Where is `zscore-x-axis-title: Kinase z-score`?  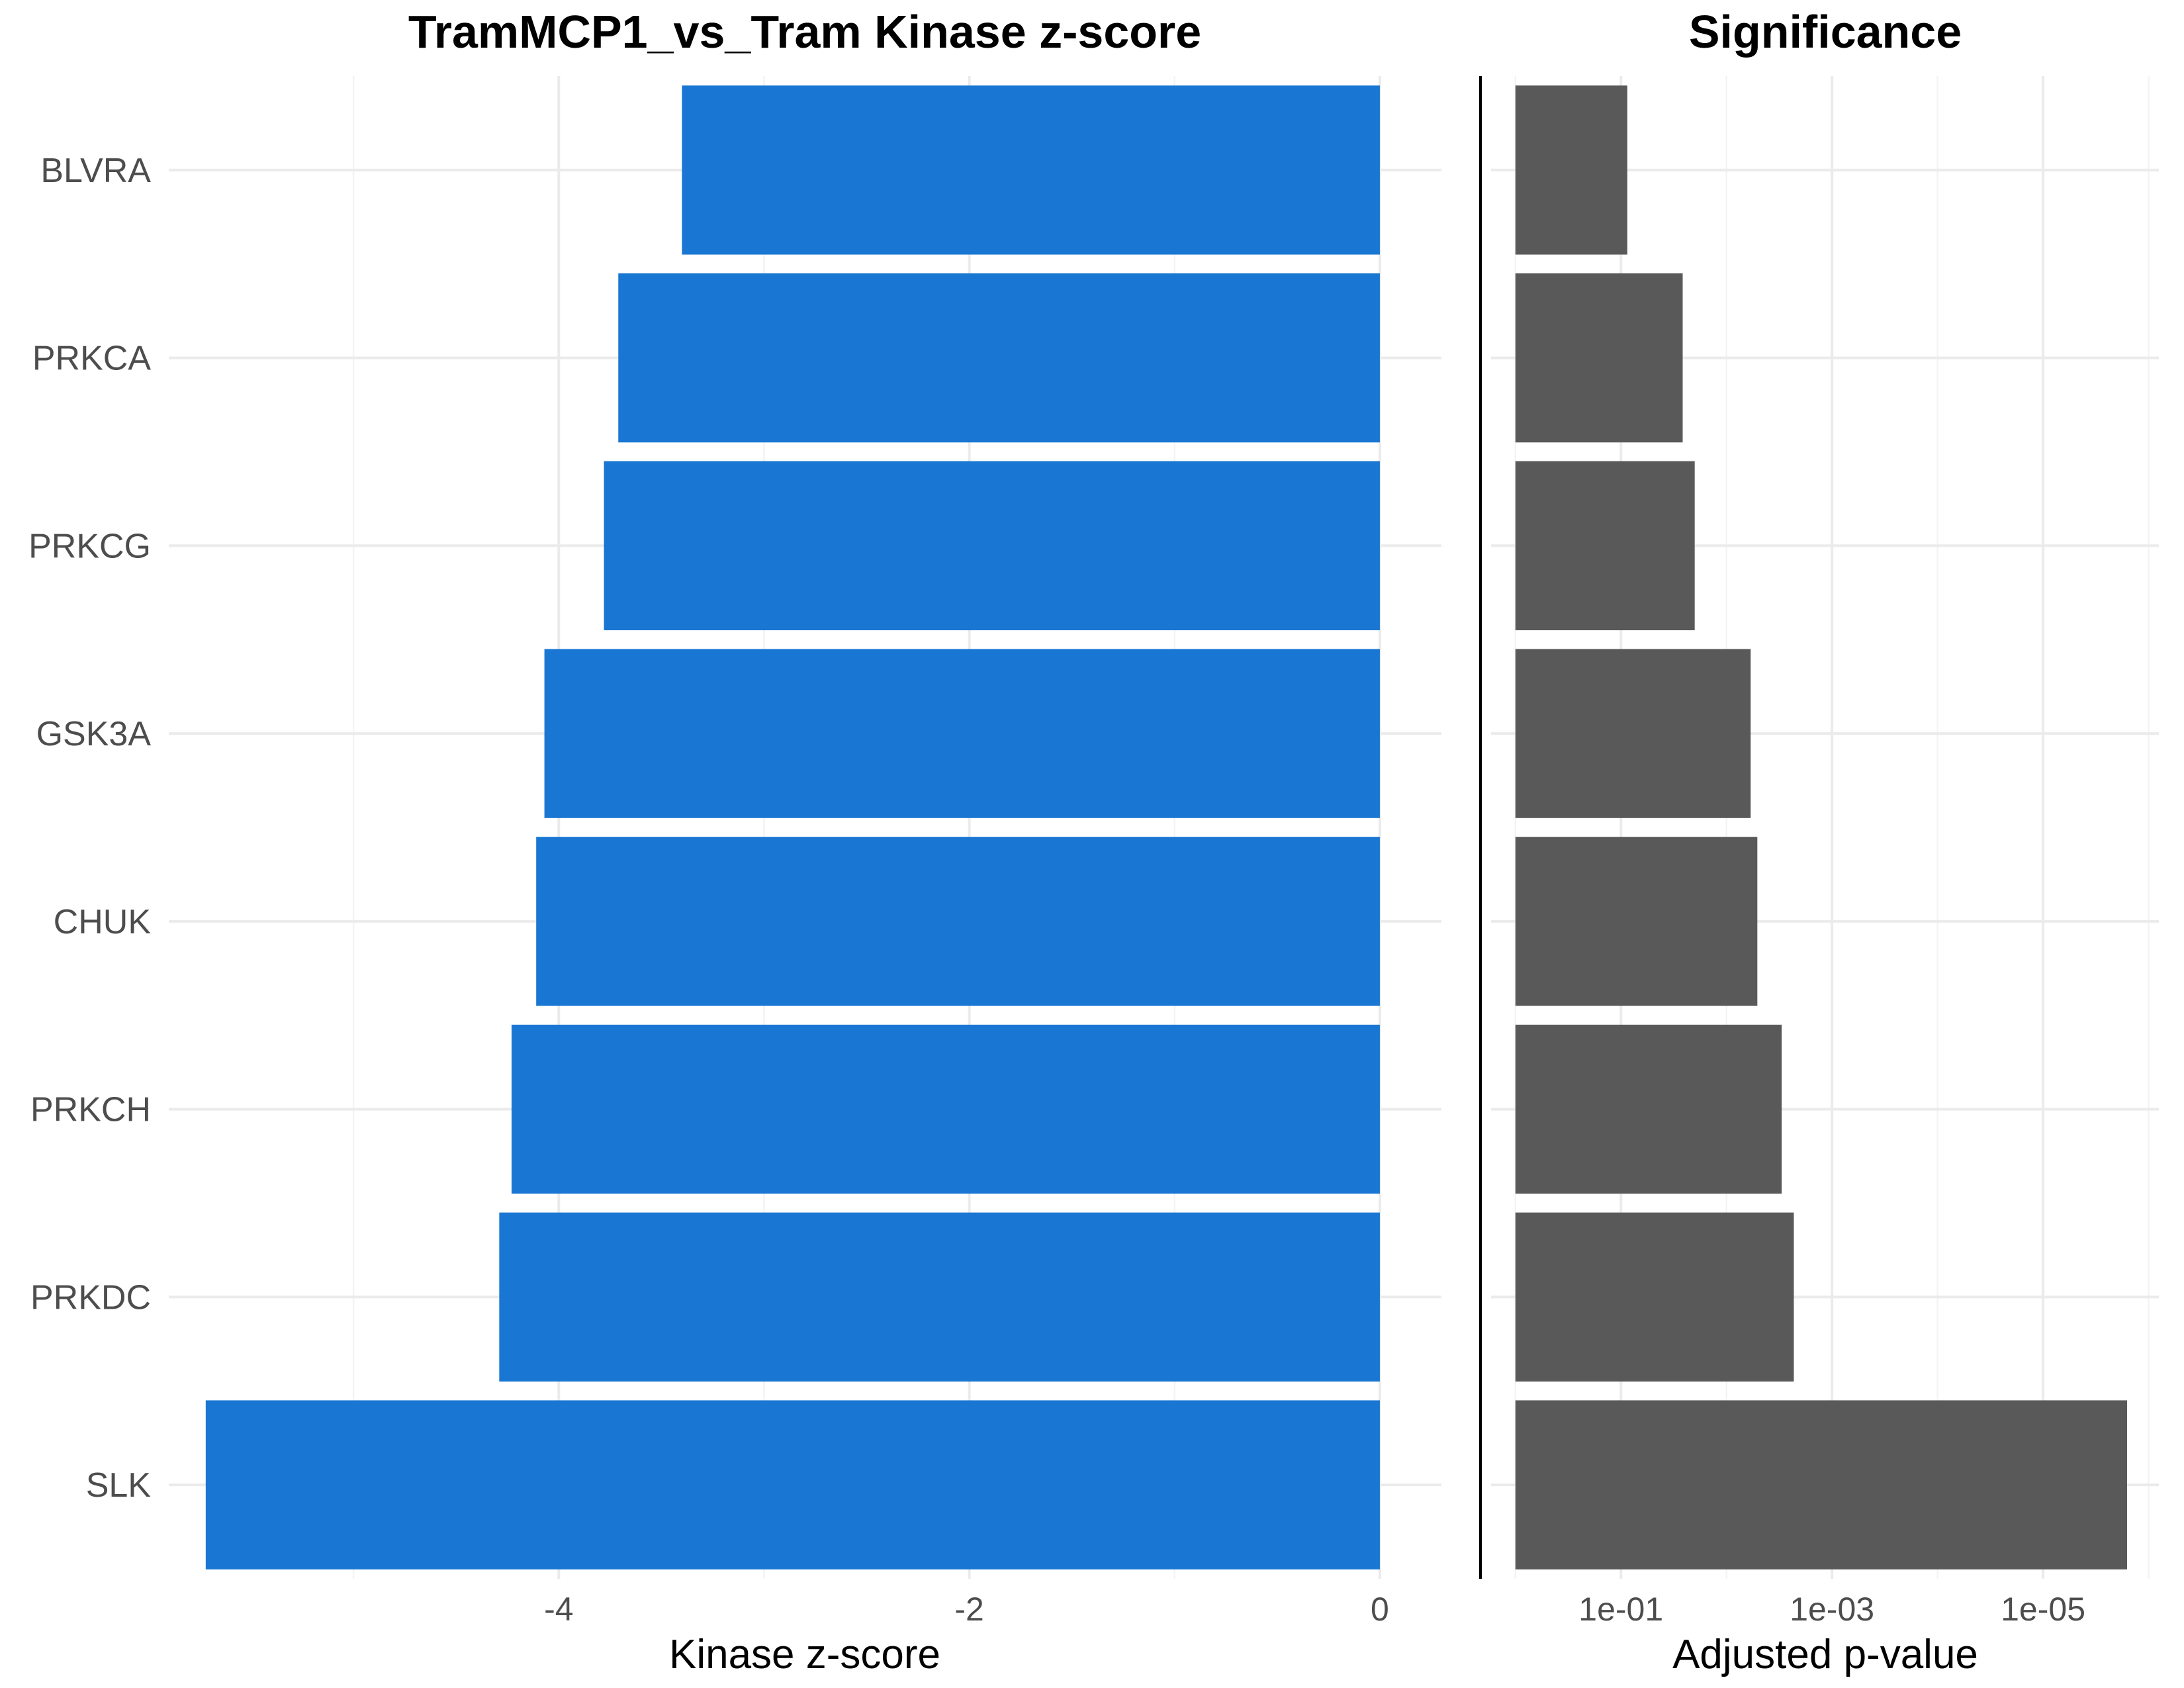 zscore-x-axis-title: Kinase z-score is located at coordinates (805, 1654).